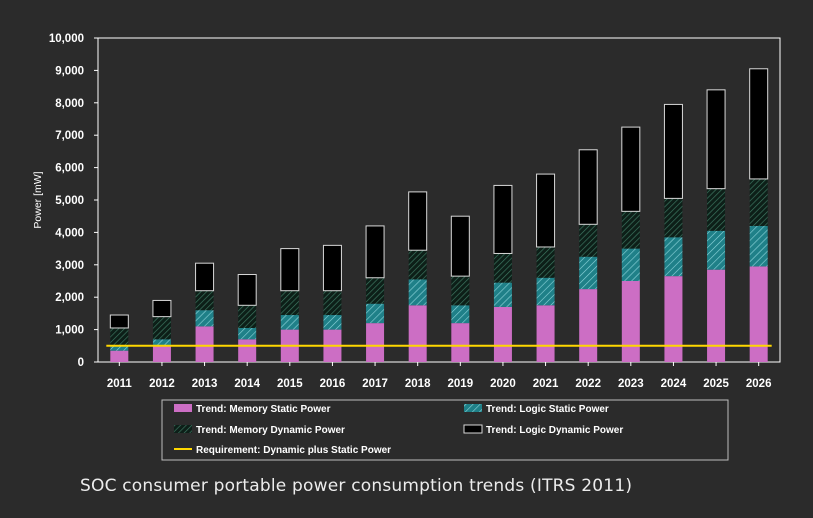 This screenshot has width=813, height=518. Describe the element at coordinates (162, 308) in the screenshot. I see `bar-logic-dynamic-2012` at that location.